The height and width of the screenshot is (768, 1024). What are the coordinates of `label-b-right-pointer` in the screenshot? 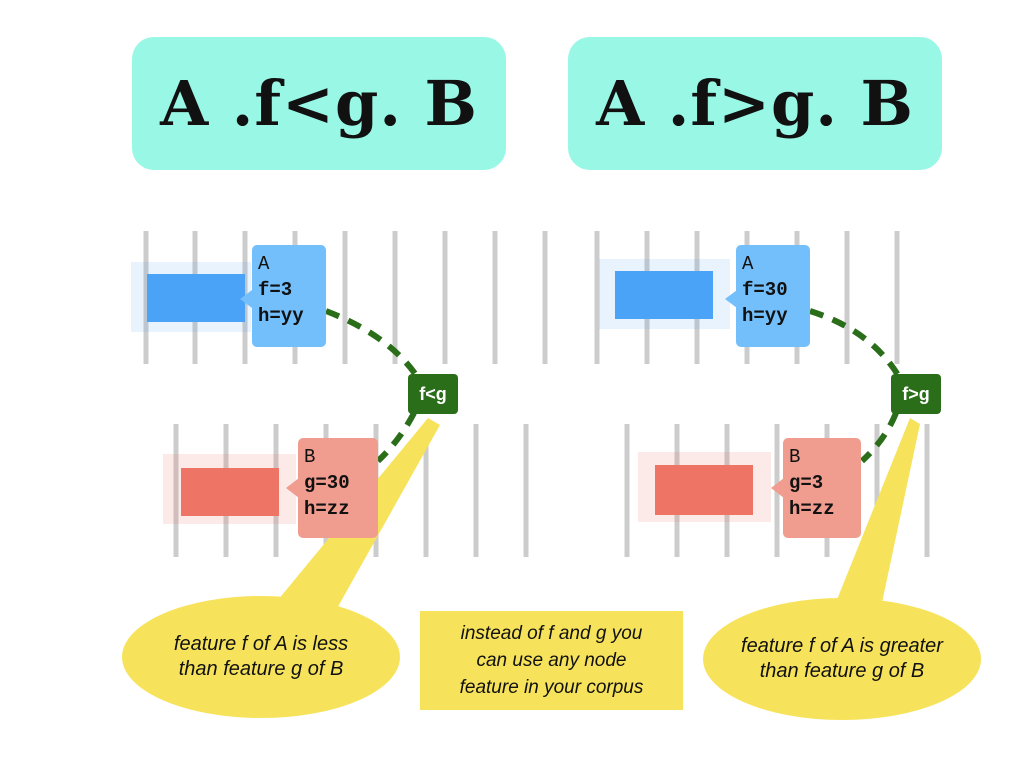 It's located at (777, 488).